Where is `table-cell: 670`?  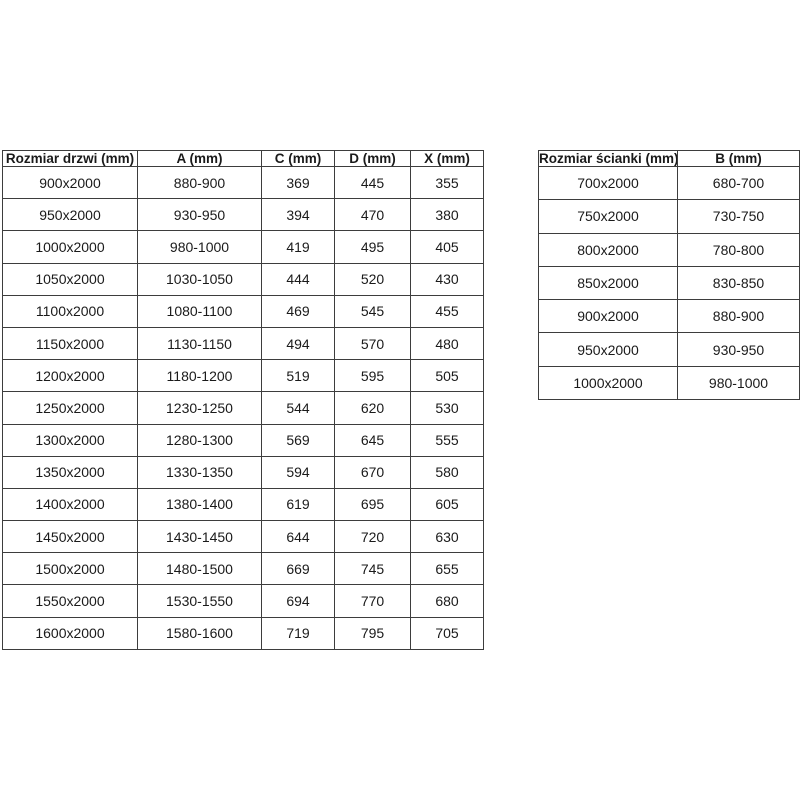
table-cell: 670 is located at coordinates (372, 472).